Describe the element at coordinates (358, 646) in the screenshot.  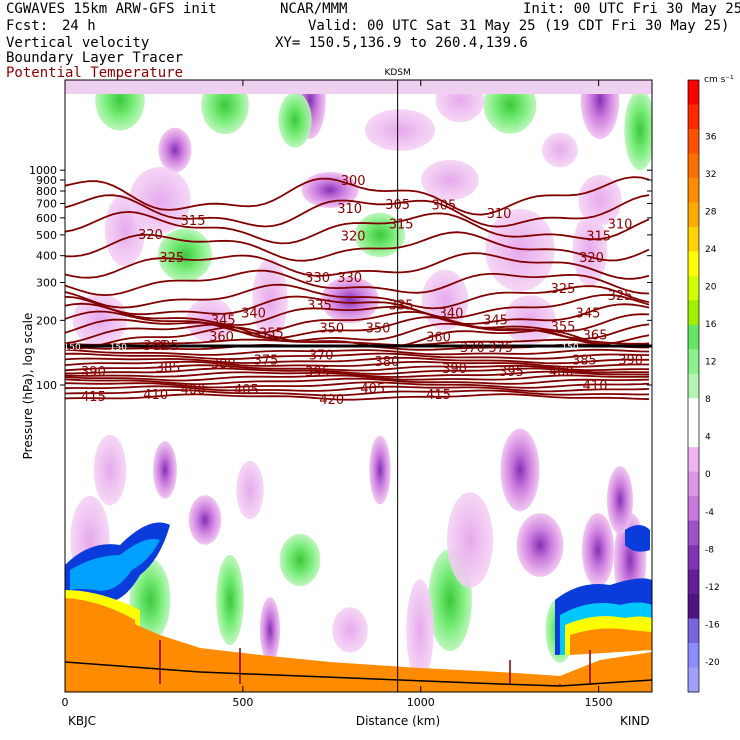
I see `terrain-fill` at that location.